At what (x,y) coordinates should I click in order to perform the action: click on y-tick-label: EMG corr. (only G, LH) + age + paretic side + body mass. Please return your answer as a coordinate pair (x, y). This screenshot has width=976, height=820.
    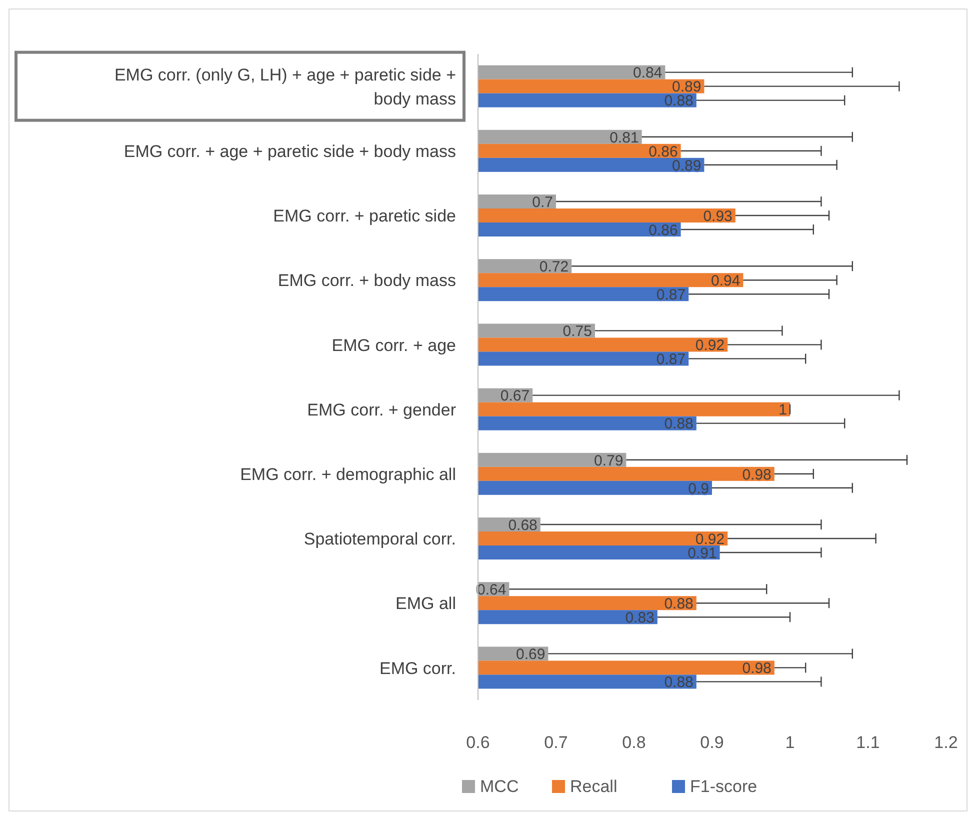
    Looking at the image, I should click on (285, 86).